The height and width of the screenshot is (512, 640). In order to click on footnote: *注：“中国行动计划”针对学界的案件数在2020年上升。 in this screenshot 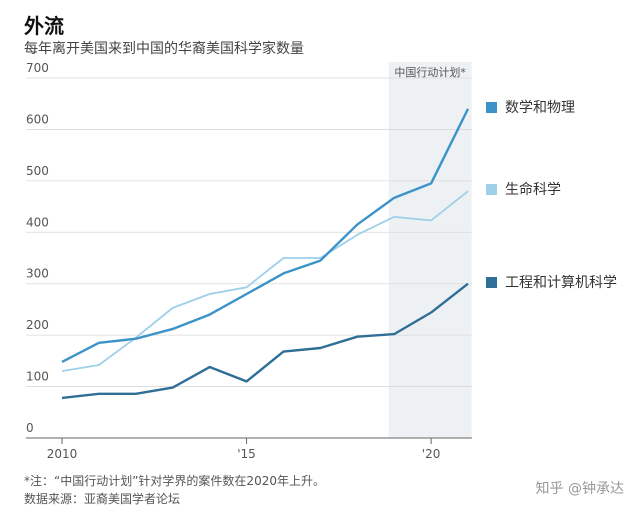, I will do `click(174, 481)`.